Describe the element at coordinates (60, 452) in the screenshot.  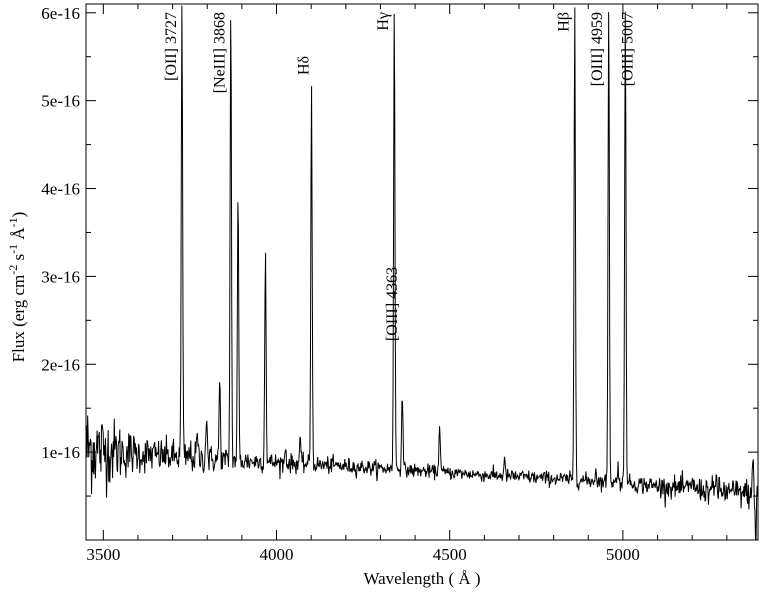
I see `y-tick-label: 1e-16` at that location.